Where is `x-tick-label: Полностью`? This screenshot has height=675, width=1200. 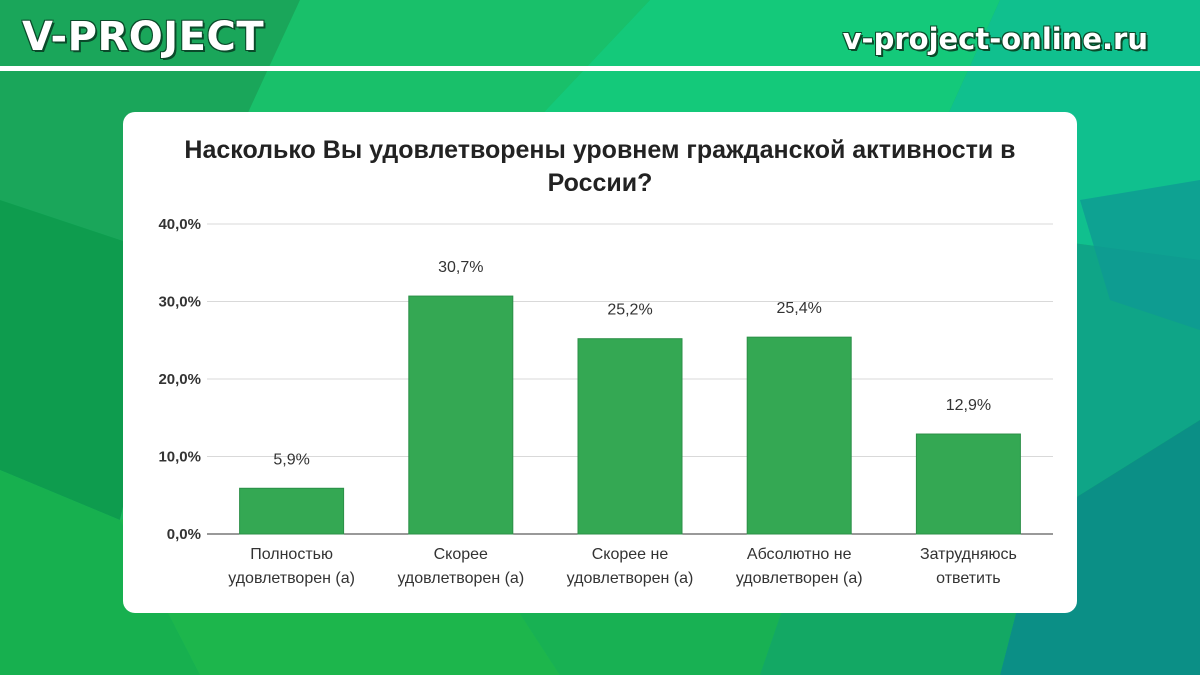
x-tick-label: Полностью is located at coordinates (291, 554).